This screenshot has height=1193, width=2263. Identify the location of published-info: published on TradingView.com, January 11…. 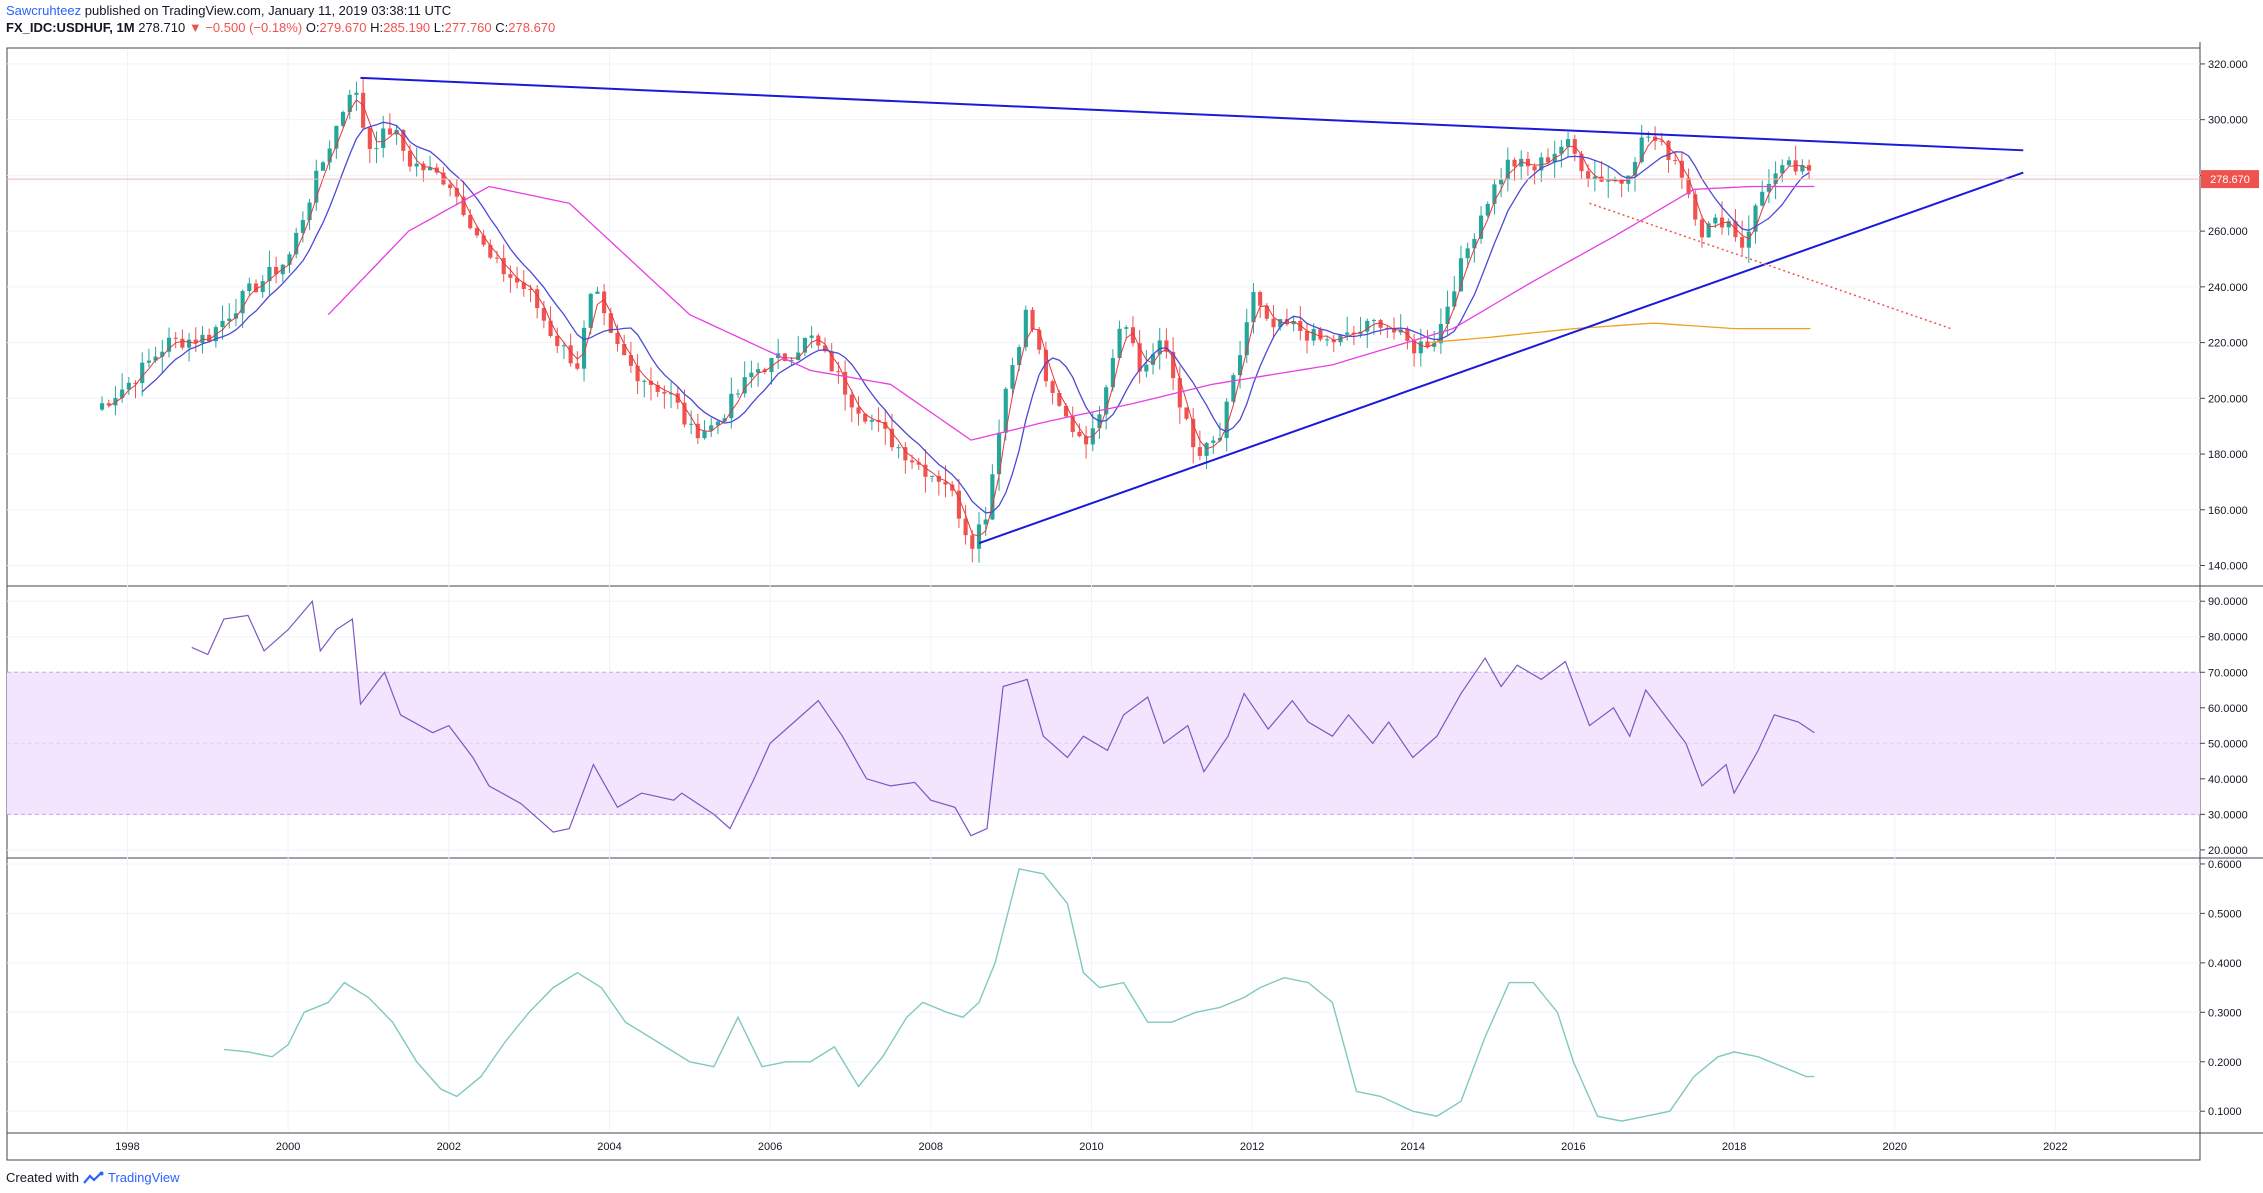
(268, 10).